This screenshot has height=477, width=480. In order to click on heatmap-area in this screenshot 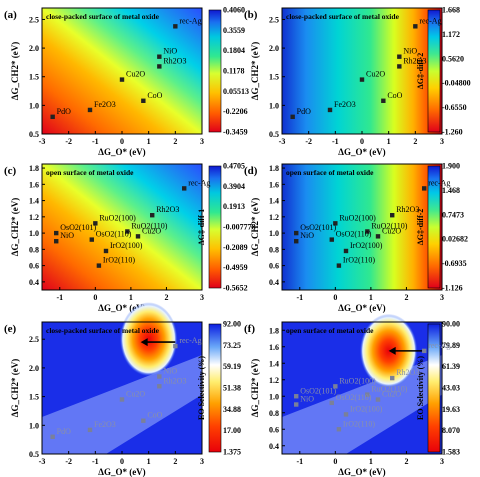, I will do `click(122, 71)`.